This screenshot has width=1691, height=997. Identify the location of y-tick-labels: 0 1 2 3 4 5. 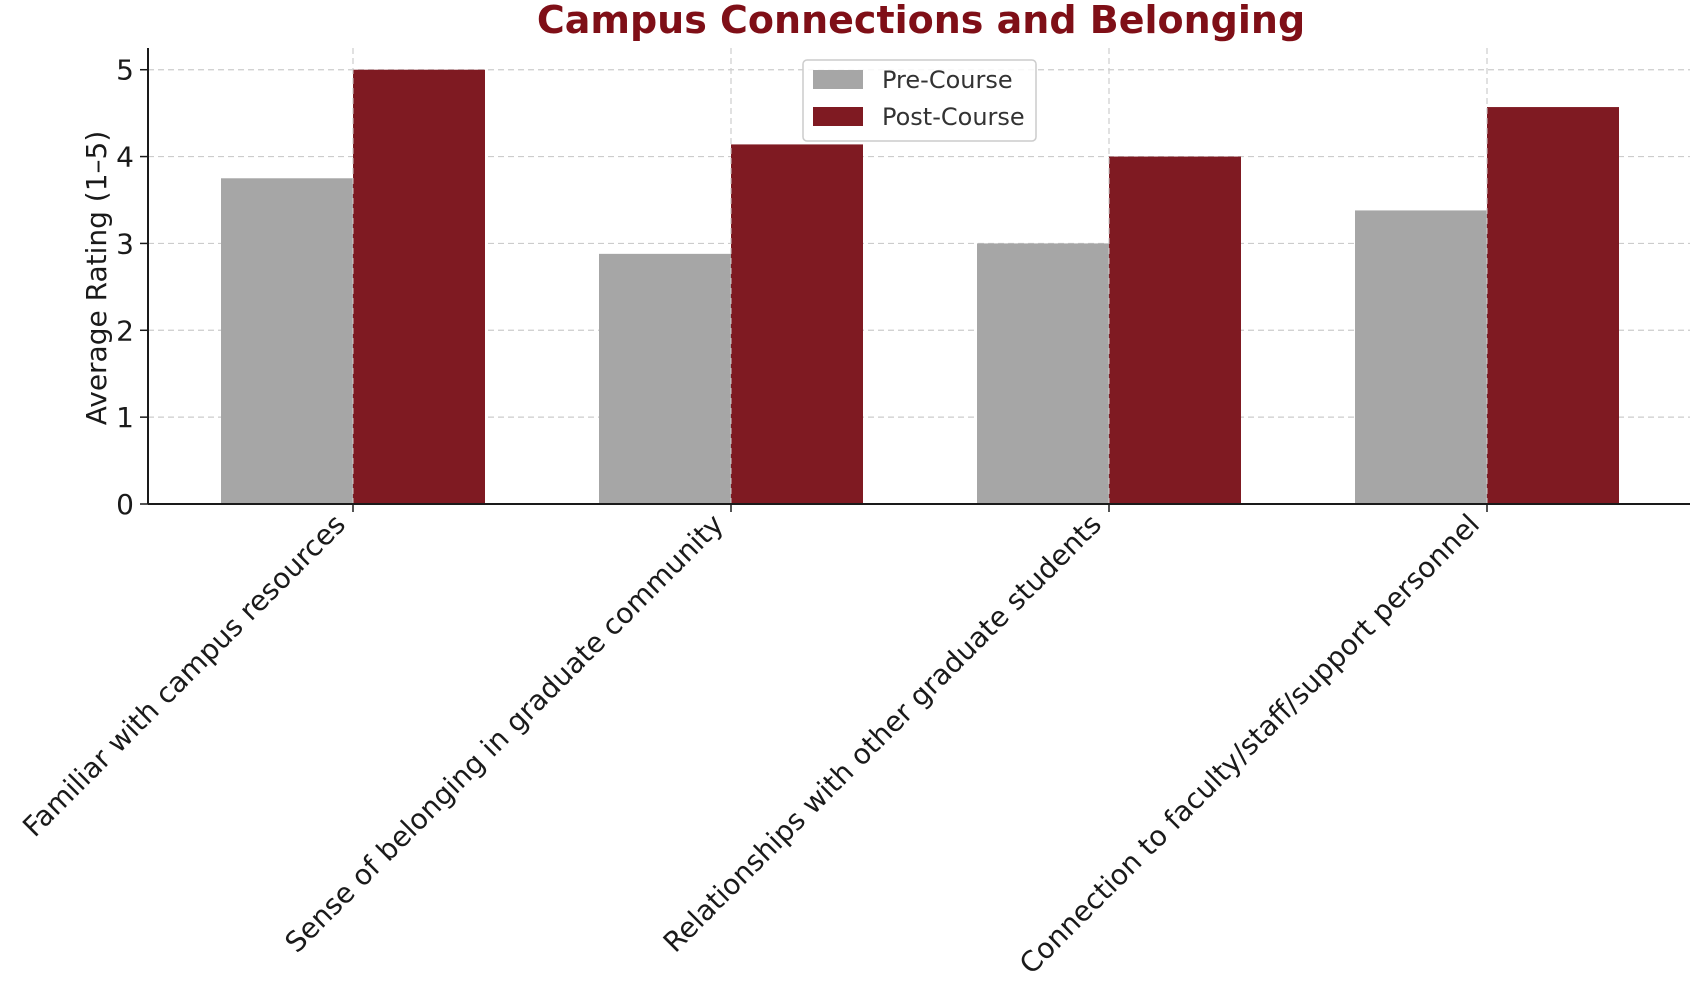
(132, 287).